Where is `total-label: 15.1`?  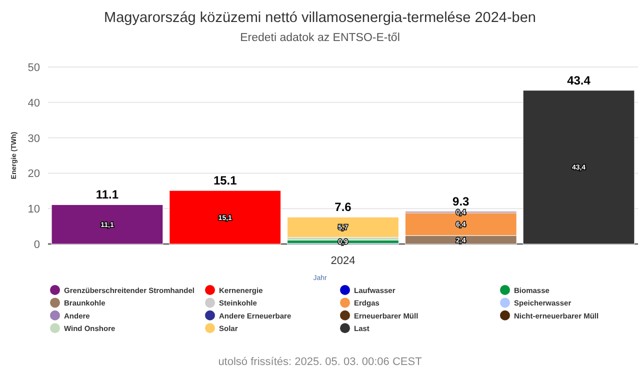
total-label: 15.1 is located at coordinates (225, 181).